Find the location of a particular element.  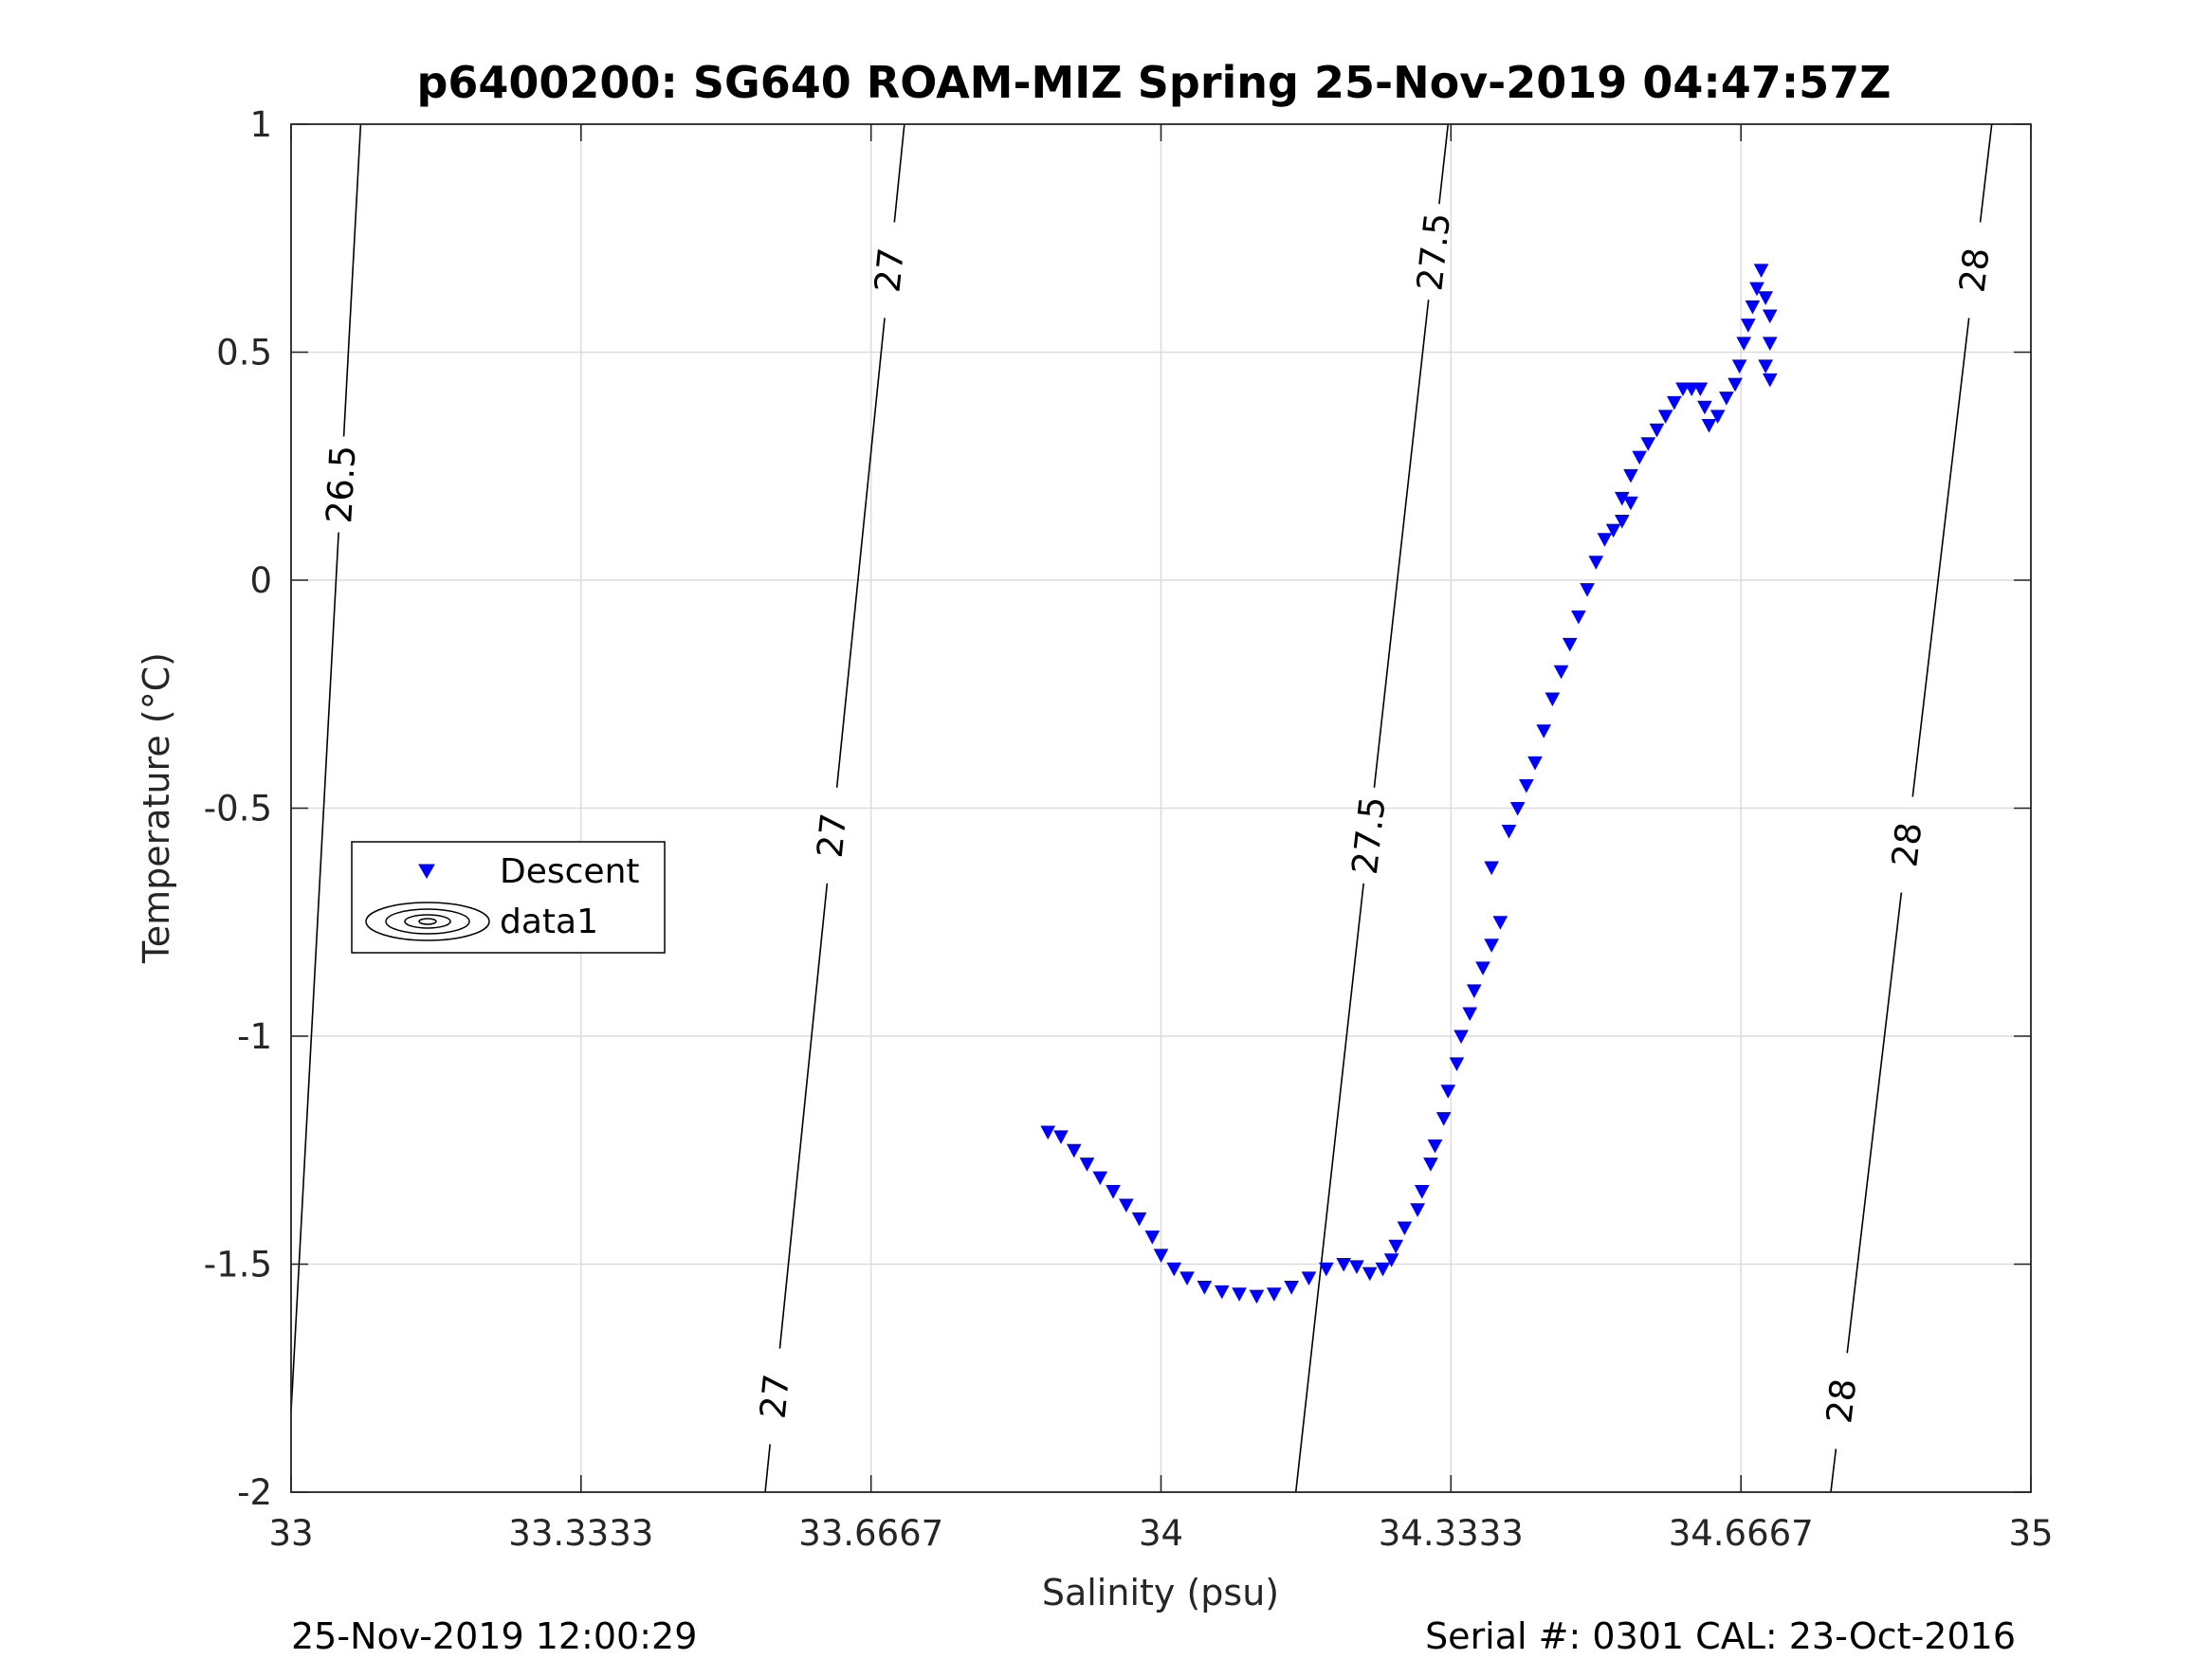

y-tick-labels: 1 0.5 0 -0.5 -1 -1.5 -2 is located at coordinates (238, 808).